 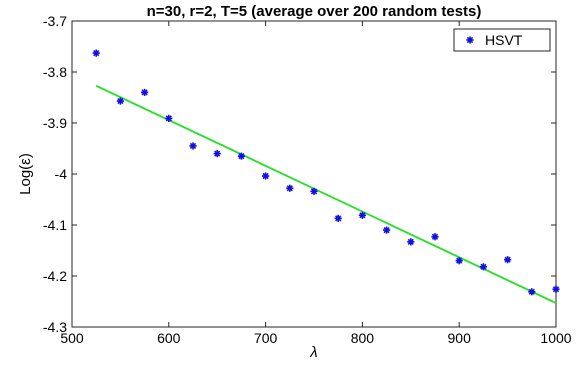 I want to click on y-tick-label: -3.8, so click(x=55, y=72).